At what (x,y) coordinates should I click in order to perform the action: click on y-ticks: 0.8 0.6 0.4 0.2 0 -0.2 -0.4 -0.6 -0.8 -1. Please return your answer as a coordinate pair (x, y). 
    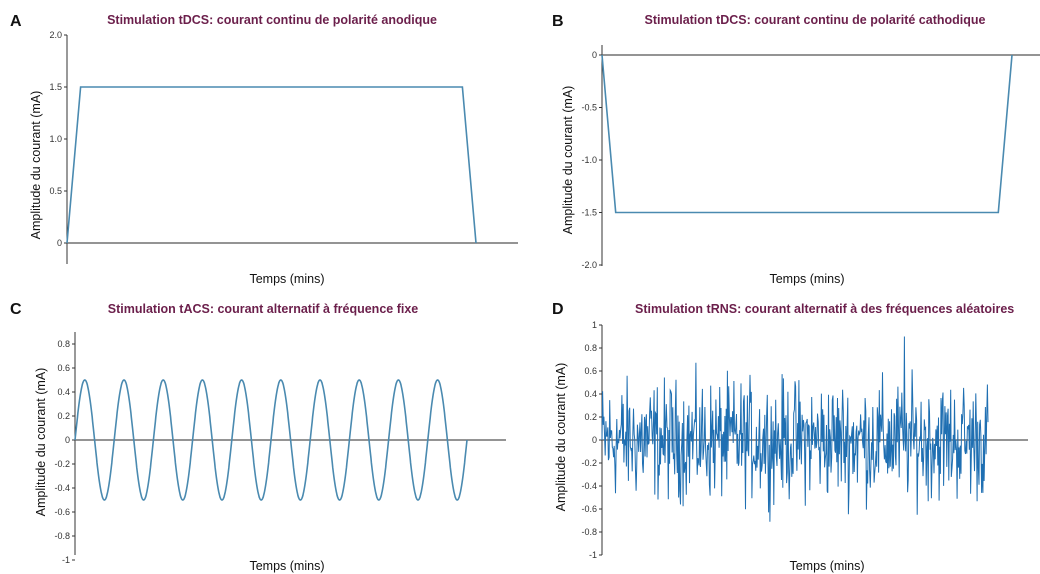
    Looking at the image, I should click on (64, 452).